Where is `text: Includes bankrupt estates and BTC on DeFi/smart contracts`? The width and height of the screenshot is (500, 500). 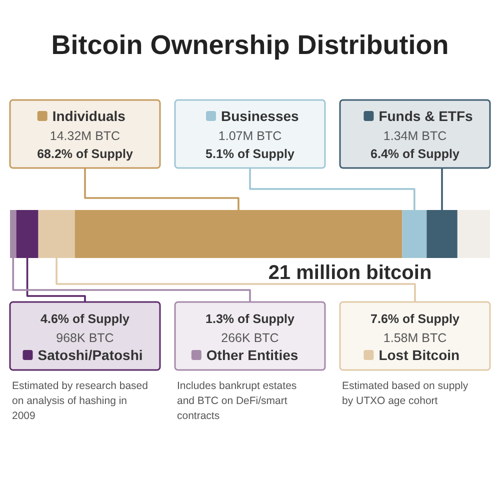 text: Includes bankrupt estates and BTC on DeFi/smart contracts is located at coordinates (237, 401).